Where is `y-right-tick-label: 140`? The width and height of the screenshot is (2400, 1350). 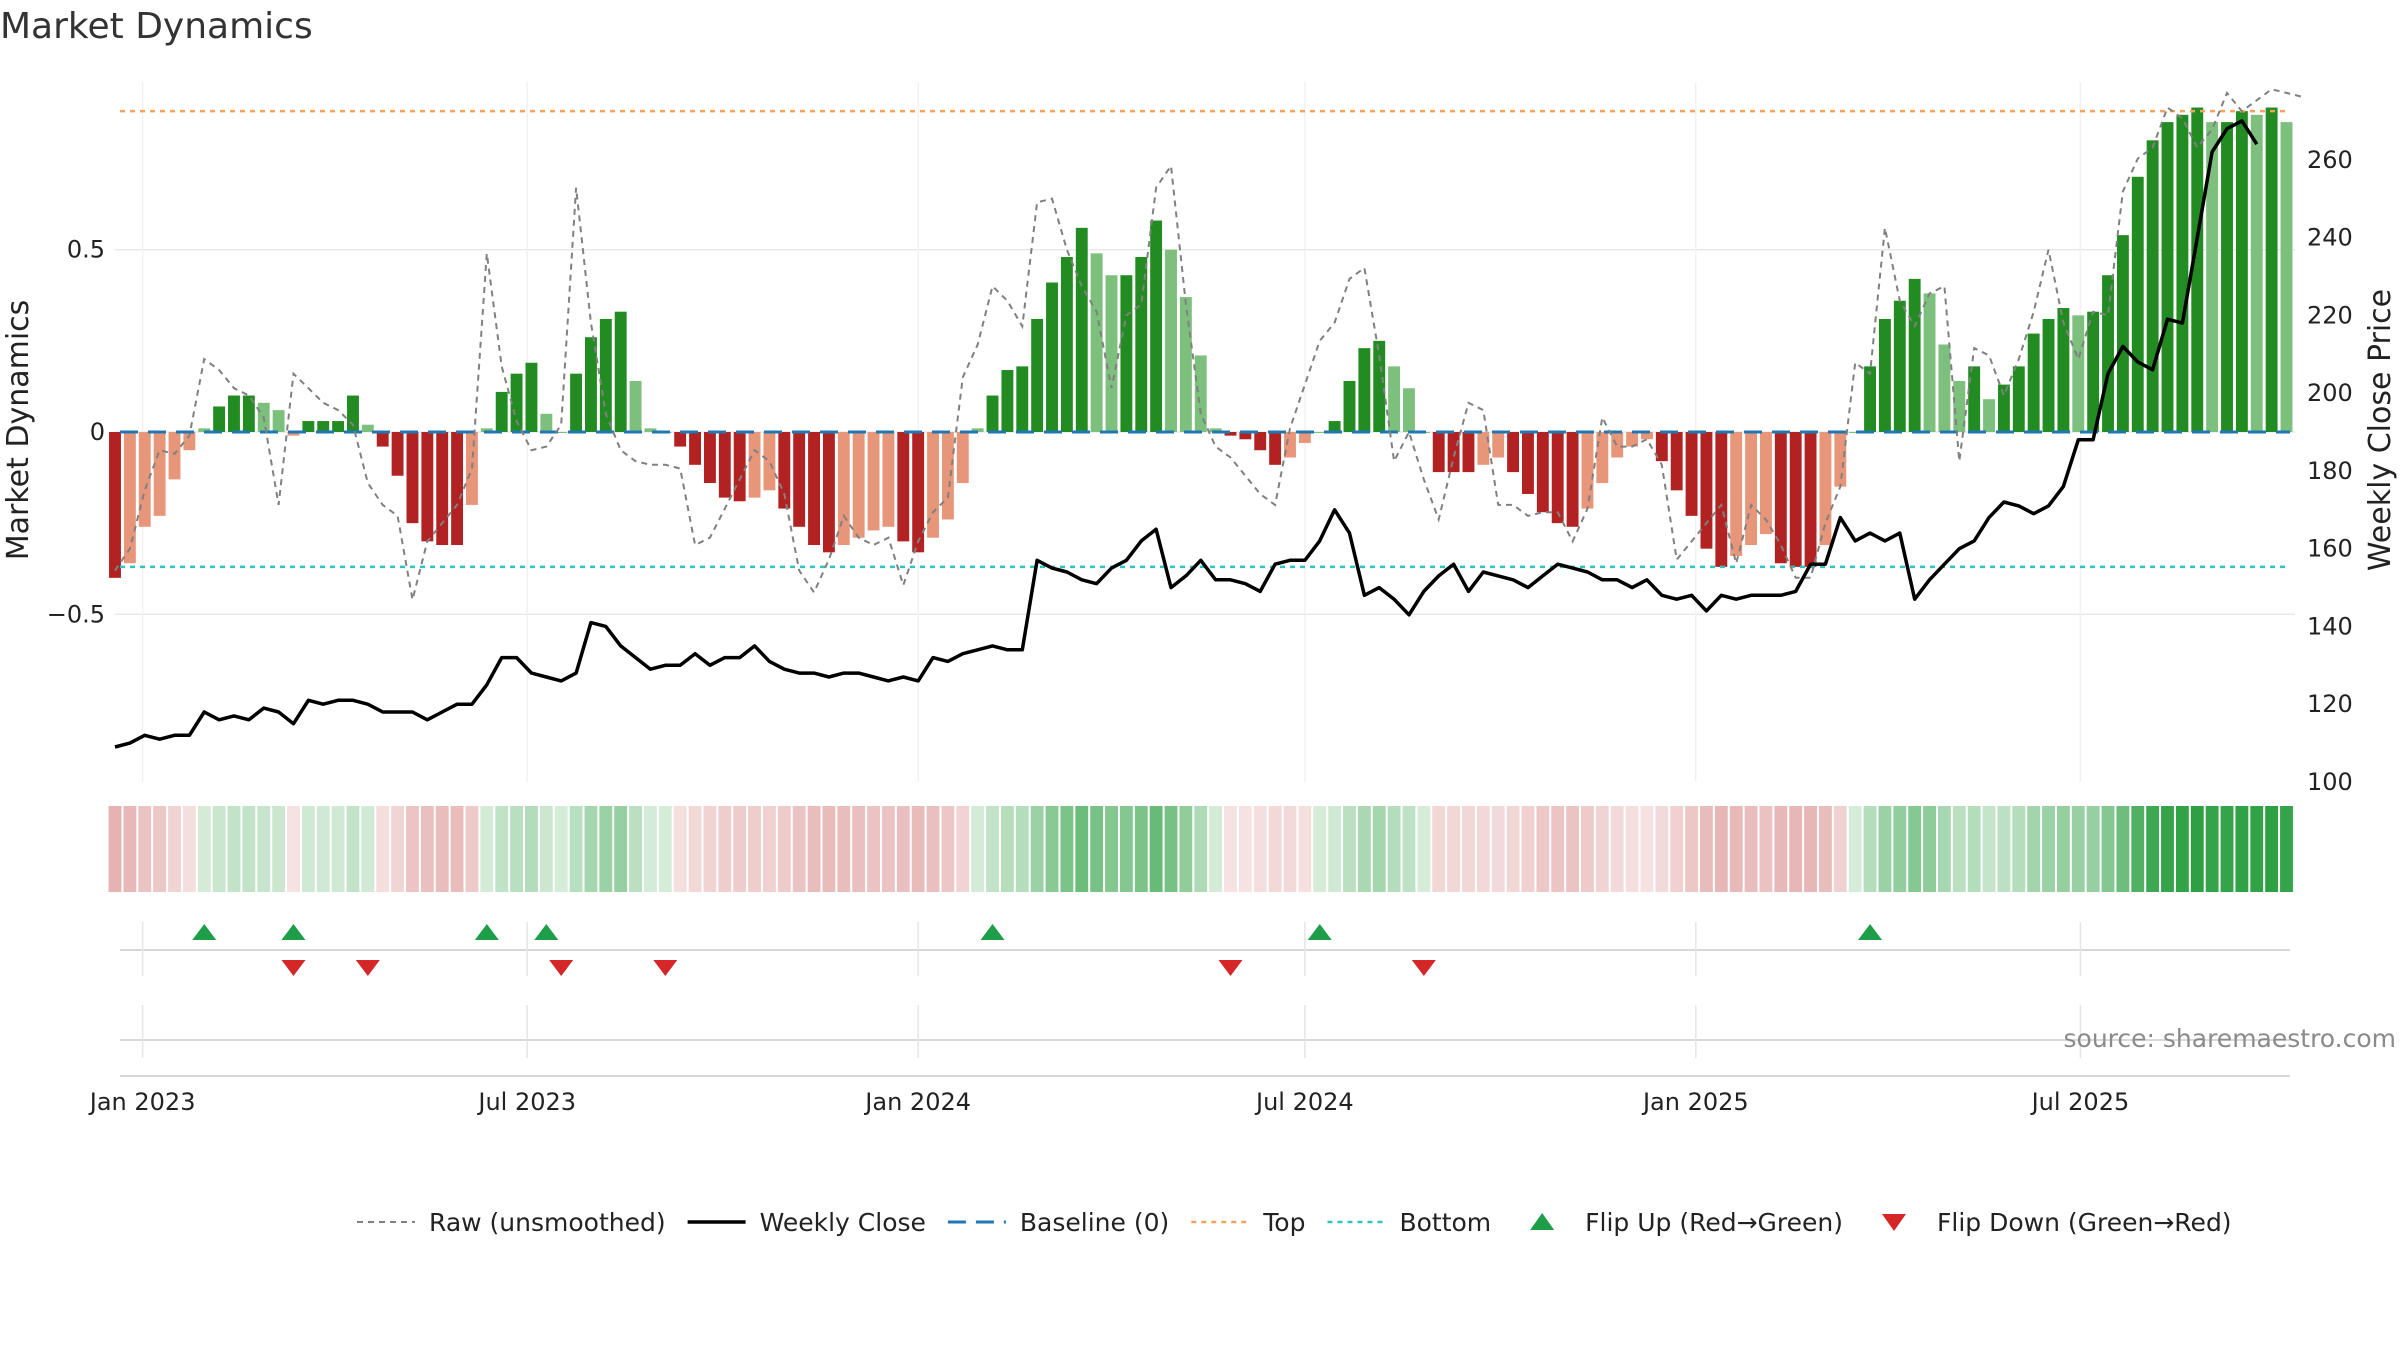
y-right-tick-label: 140 is located at coordinates (2330, 626).